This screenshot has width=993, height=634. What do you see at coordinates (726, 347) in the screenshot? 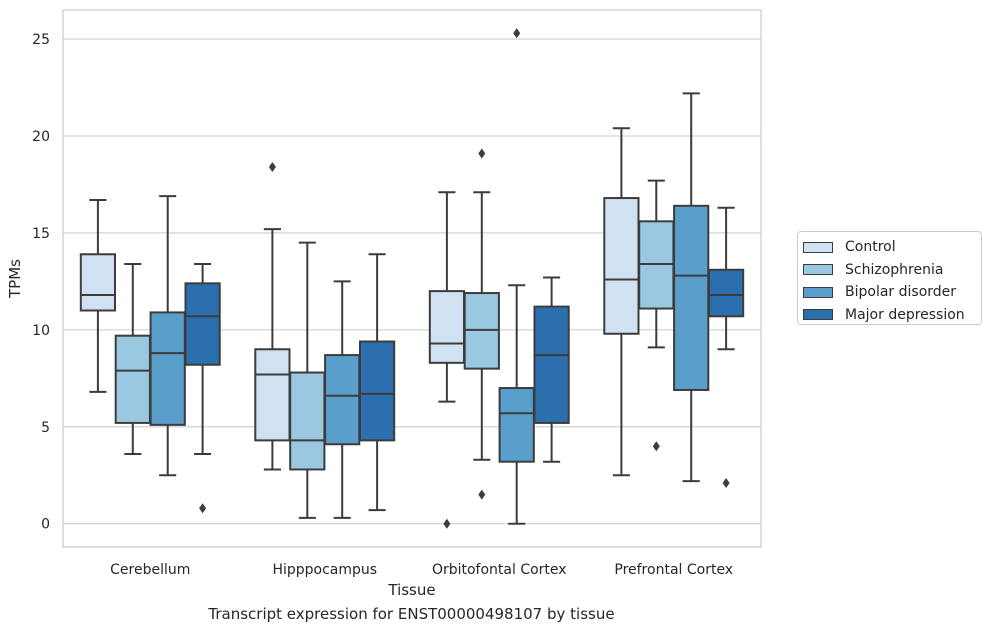
I see `box-major-depression-prefrontal-cortex` at bounding box center [726, 347].